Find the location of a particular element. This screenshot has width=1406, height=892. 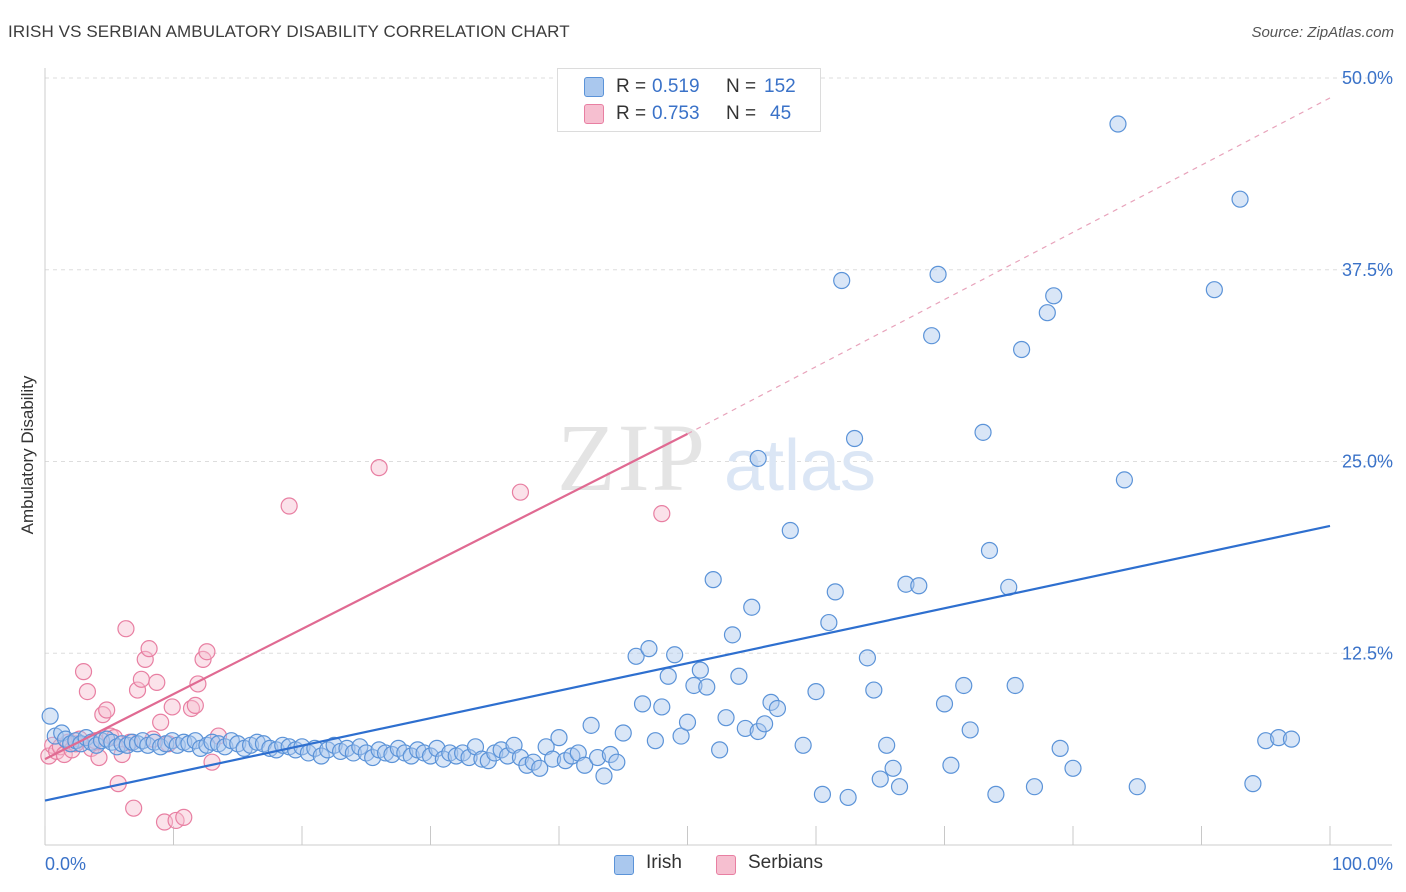

y-tick-label: 12.5% is located at coordinates (1367, 653).